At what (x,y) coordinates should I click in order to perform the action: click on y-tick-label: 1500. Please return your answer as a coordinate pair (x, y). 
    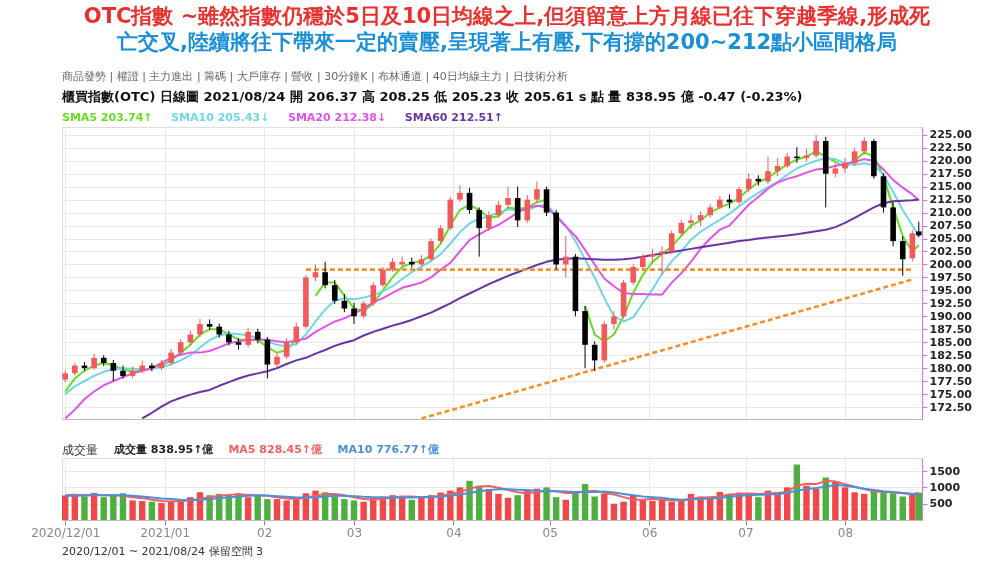
    Looking at the image, I should click on (945, 471).